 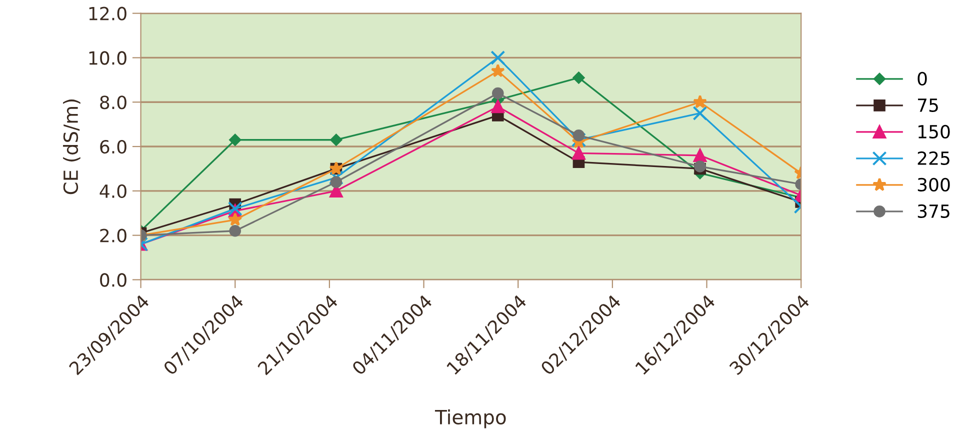 What do you see at coordinates (934, 158) in the screenshot?
I see `legend-label: 225` at bounding box center [934, 158].